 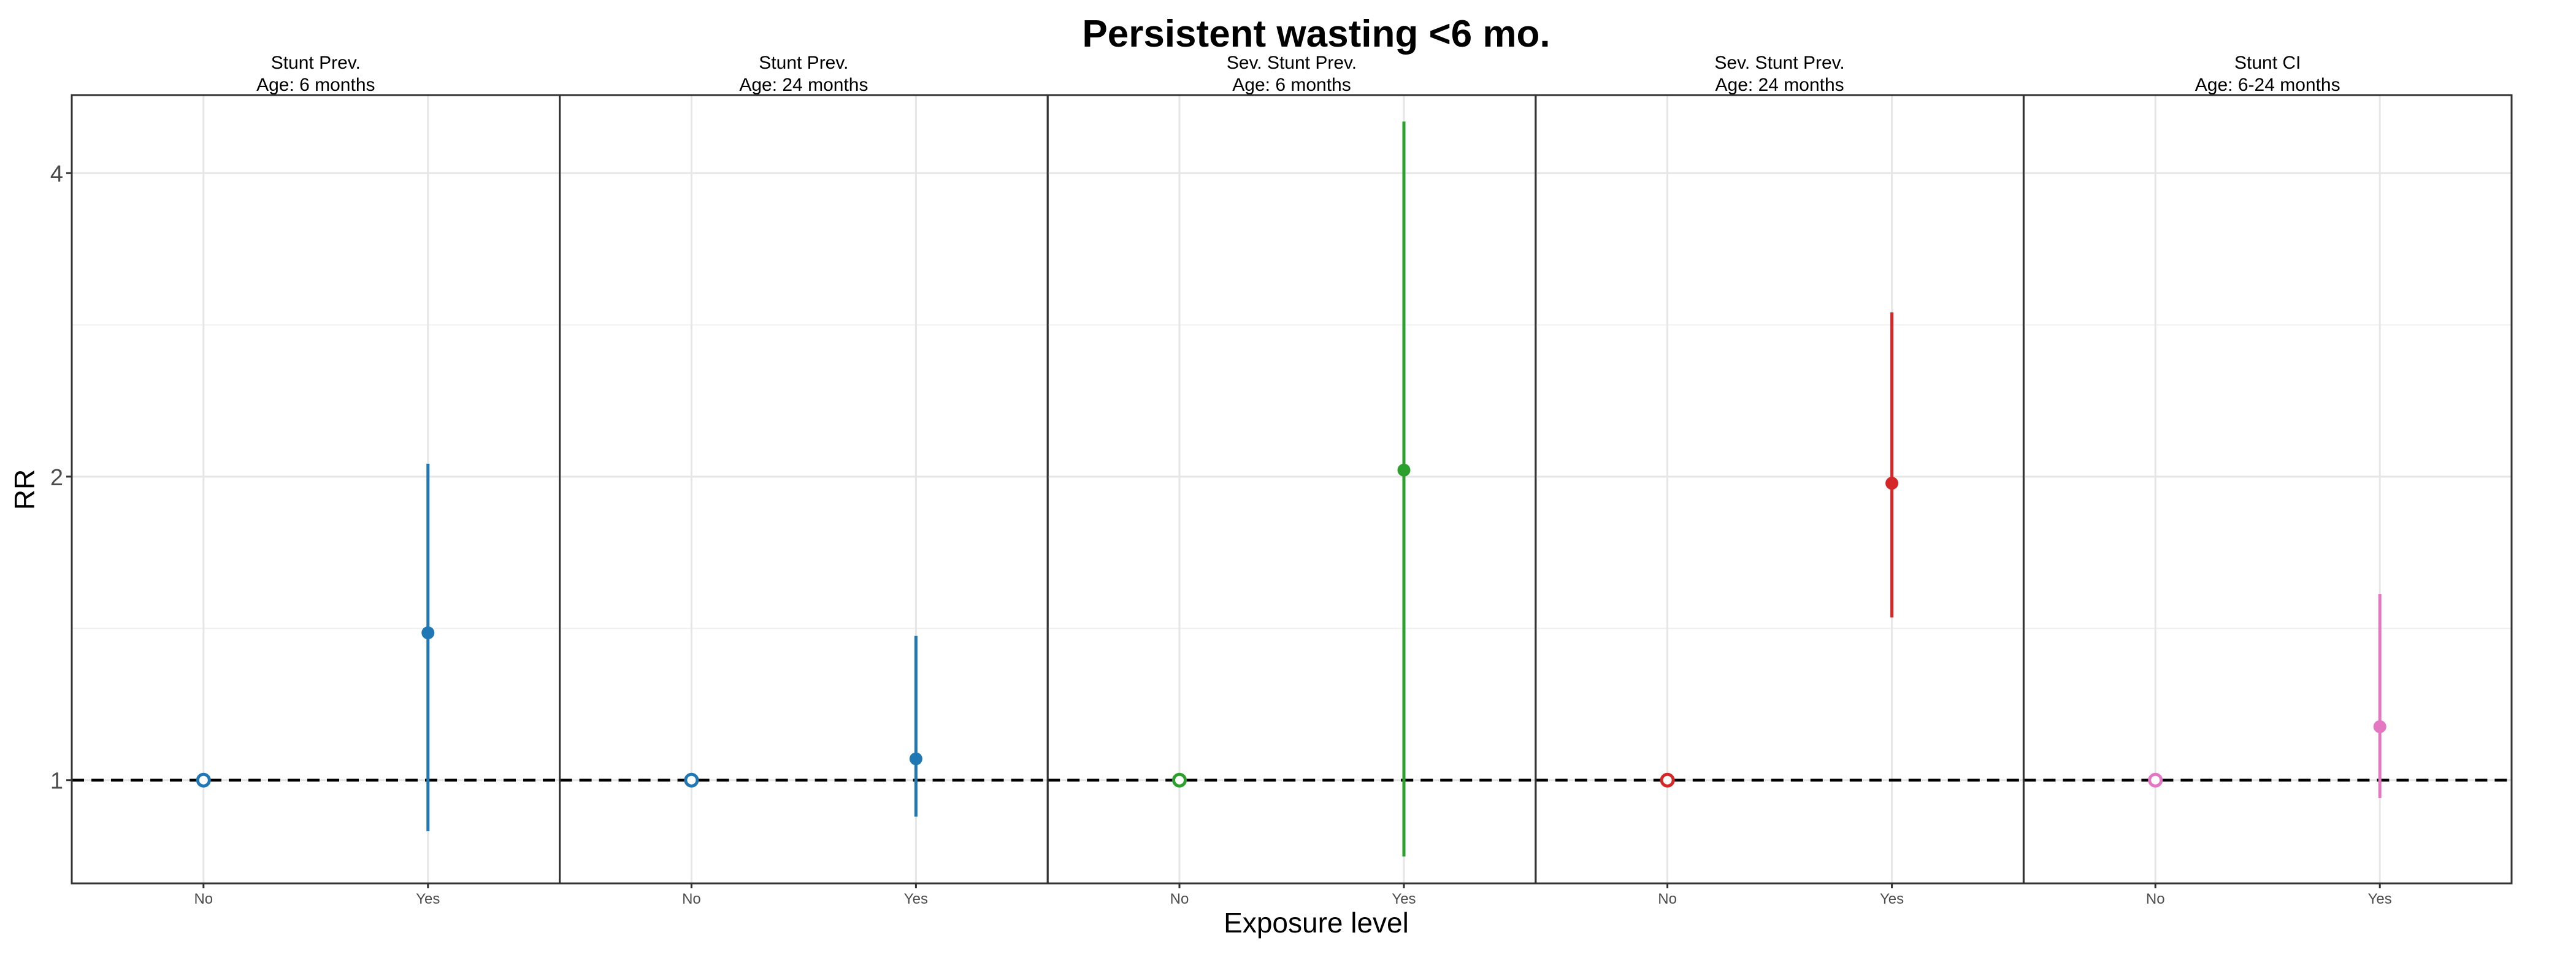 I want to click on x-axis-label: Exposure level, so click(x=1316, y=923).